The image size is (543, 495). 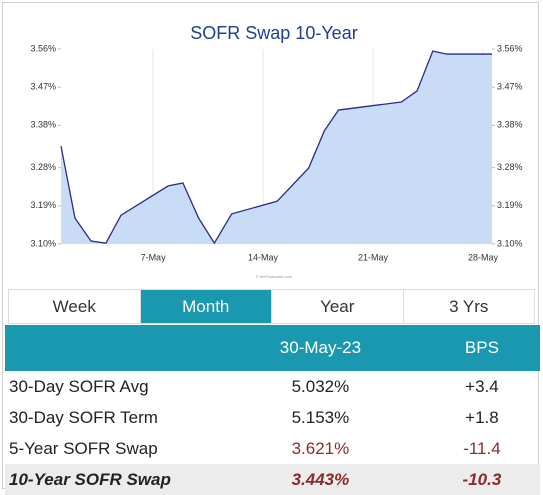 What do you see at coordinates (272, 386) in the screenshot?
I see `row: 30-Day SOFR Avg 5.032% +3.4` at bounding box center [272, 386].